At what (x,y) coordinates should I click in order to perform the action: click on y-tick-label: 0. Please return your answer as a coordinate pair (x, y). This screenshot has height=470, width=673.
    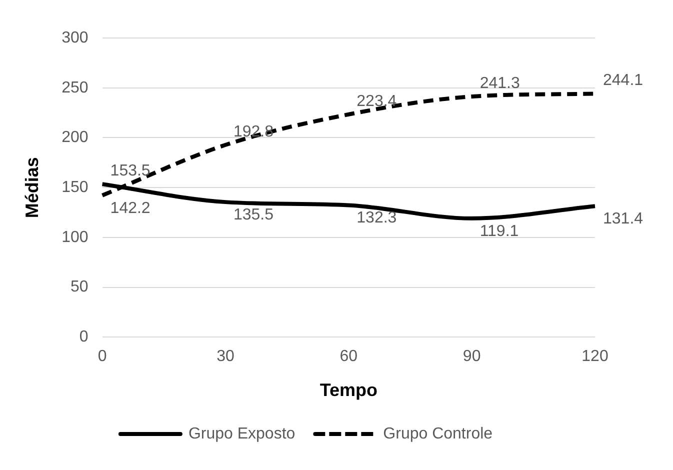
    Looking at the image, I should click on (83, 337).